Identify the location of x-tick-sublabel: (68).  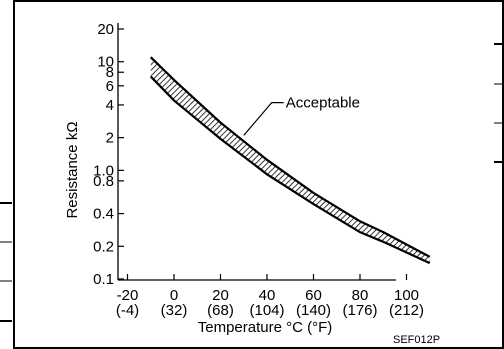
(220, 310).